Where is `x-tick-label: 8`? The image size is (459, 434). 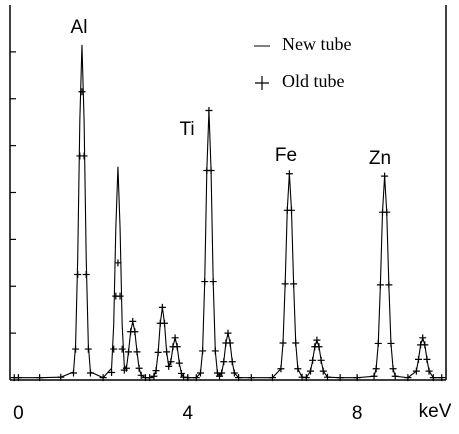
x-tick-label: 8 is located at coordinates (357, 413).